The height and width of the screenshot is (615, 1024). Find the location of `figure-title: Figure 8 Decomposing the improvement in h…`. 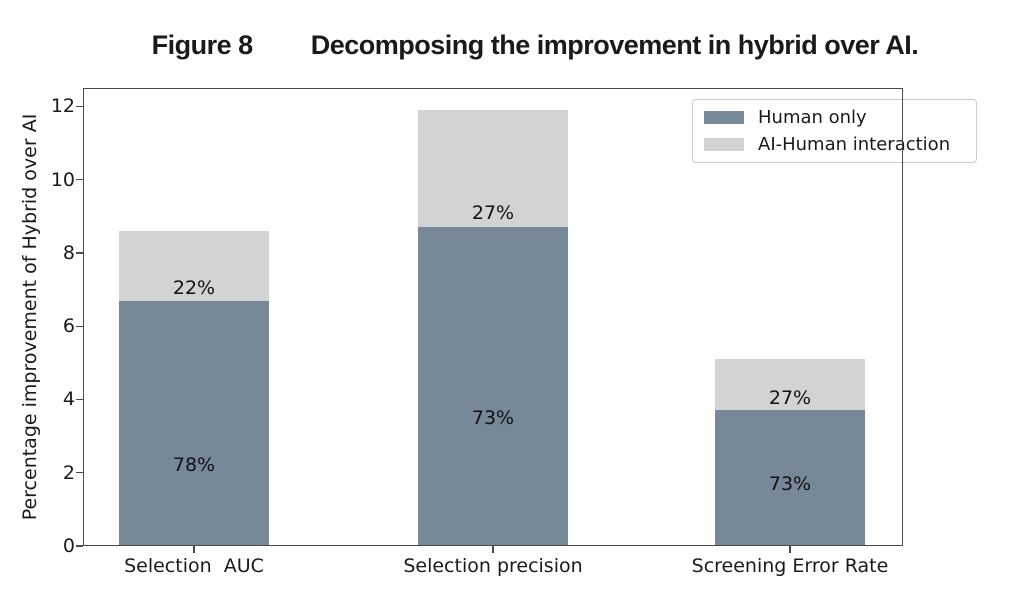

figure-title: Figure 8 Decomposing the improvement in h… is located at coordinates (512, 45).